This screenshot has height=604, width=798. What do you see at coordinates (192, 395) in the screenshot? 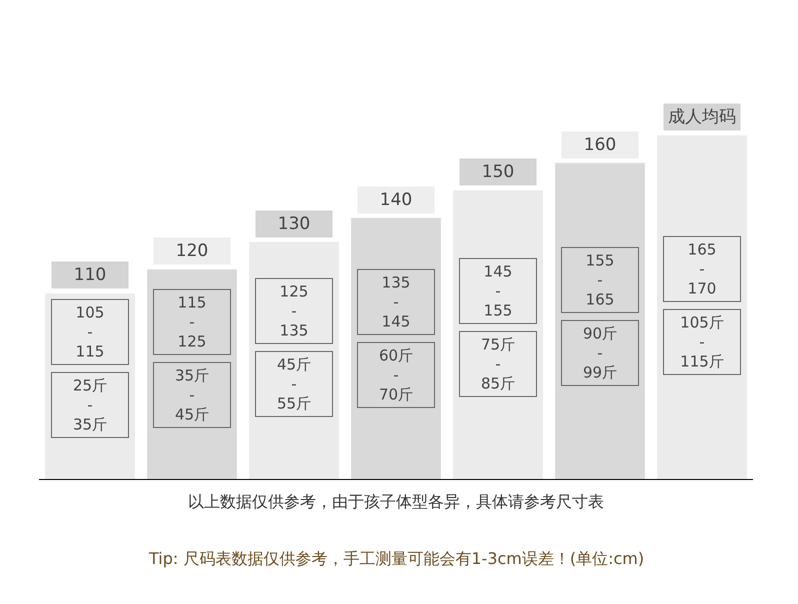
I see `annotation: 35斤 - 45斤` at bounding box center [192, 395].